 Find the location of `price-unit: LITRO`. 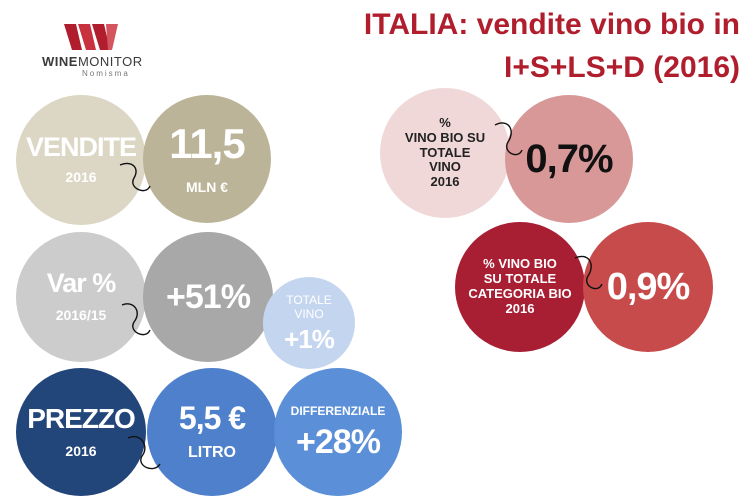

price-unit: LITRO is located at coordinates (212, 452).